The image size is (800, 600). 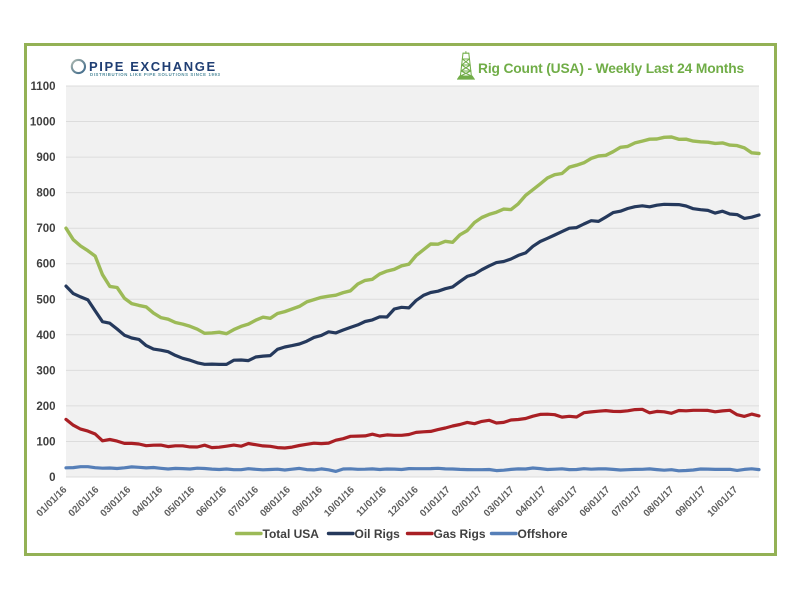 What do you see at coordinates (45, 371) in the screenshot?
I see `svg-text: 300` at bounding box center [45, 371].